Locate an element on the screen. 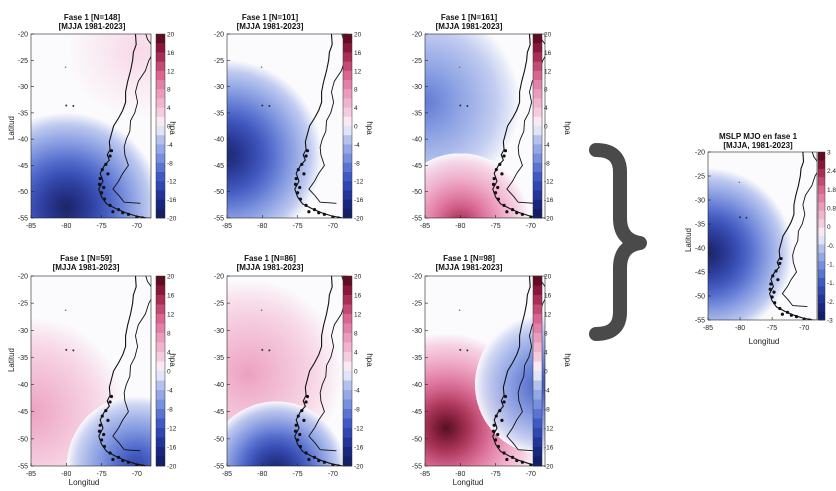  panel-5-ytick-label-1: -25 is located at coordinates (219, 304).